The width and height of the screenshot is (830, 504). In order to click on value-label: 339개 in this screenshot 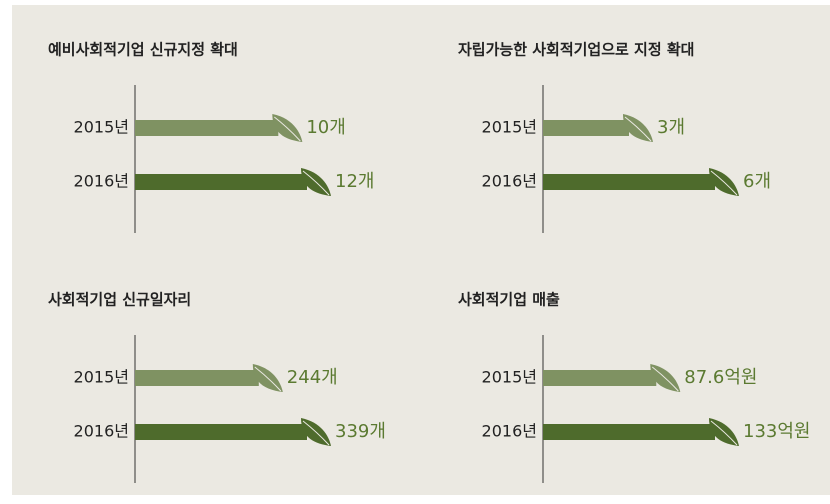, I will do `click(360, 431)`.